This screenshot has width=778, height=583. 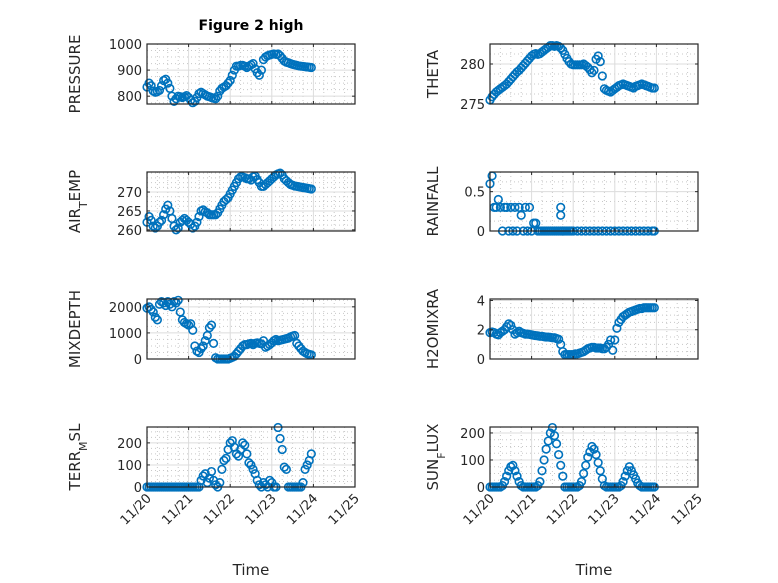 What do you see at coordinates (481, 301) in the screenshot?
I see `y-tick-label: 4` at bounding box center [481, 301].